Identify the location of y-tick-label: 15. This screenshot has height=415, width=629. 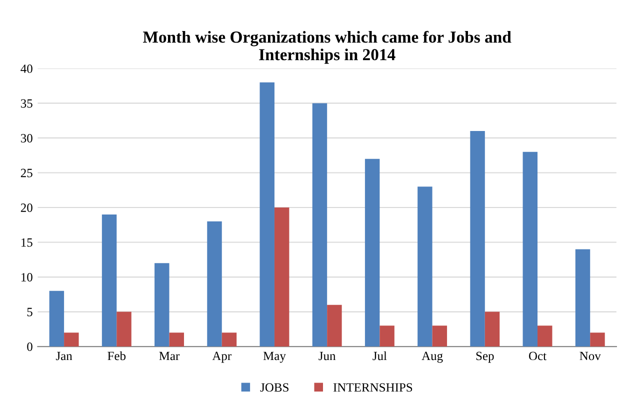
(26, 242).